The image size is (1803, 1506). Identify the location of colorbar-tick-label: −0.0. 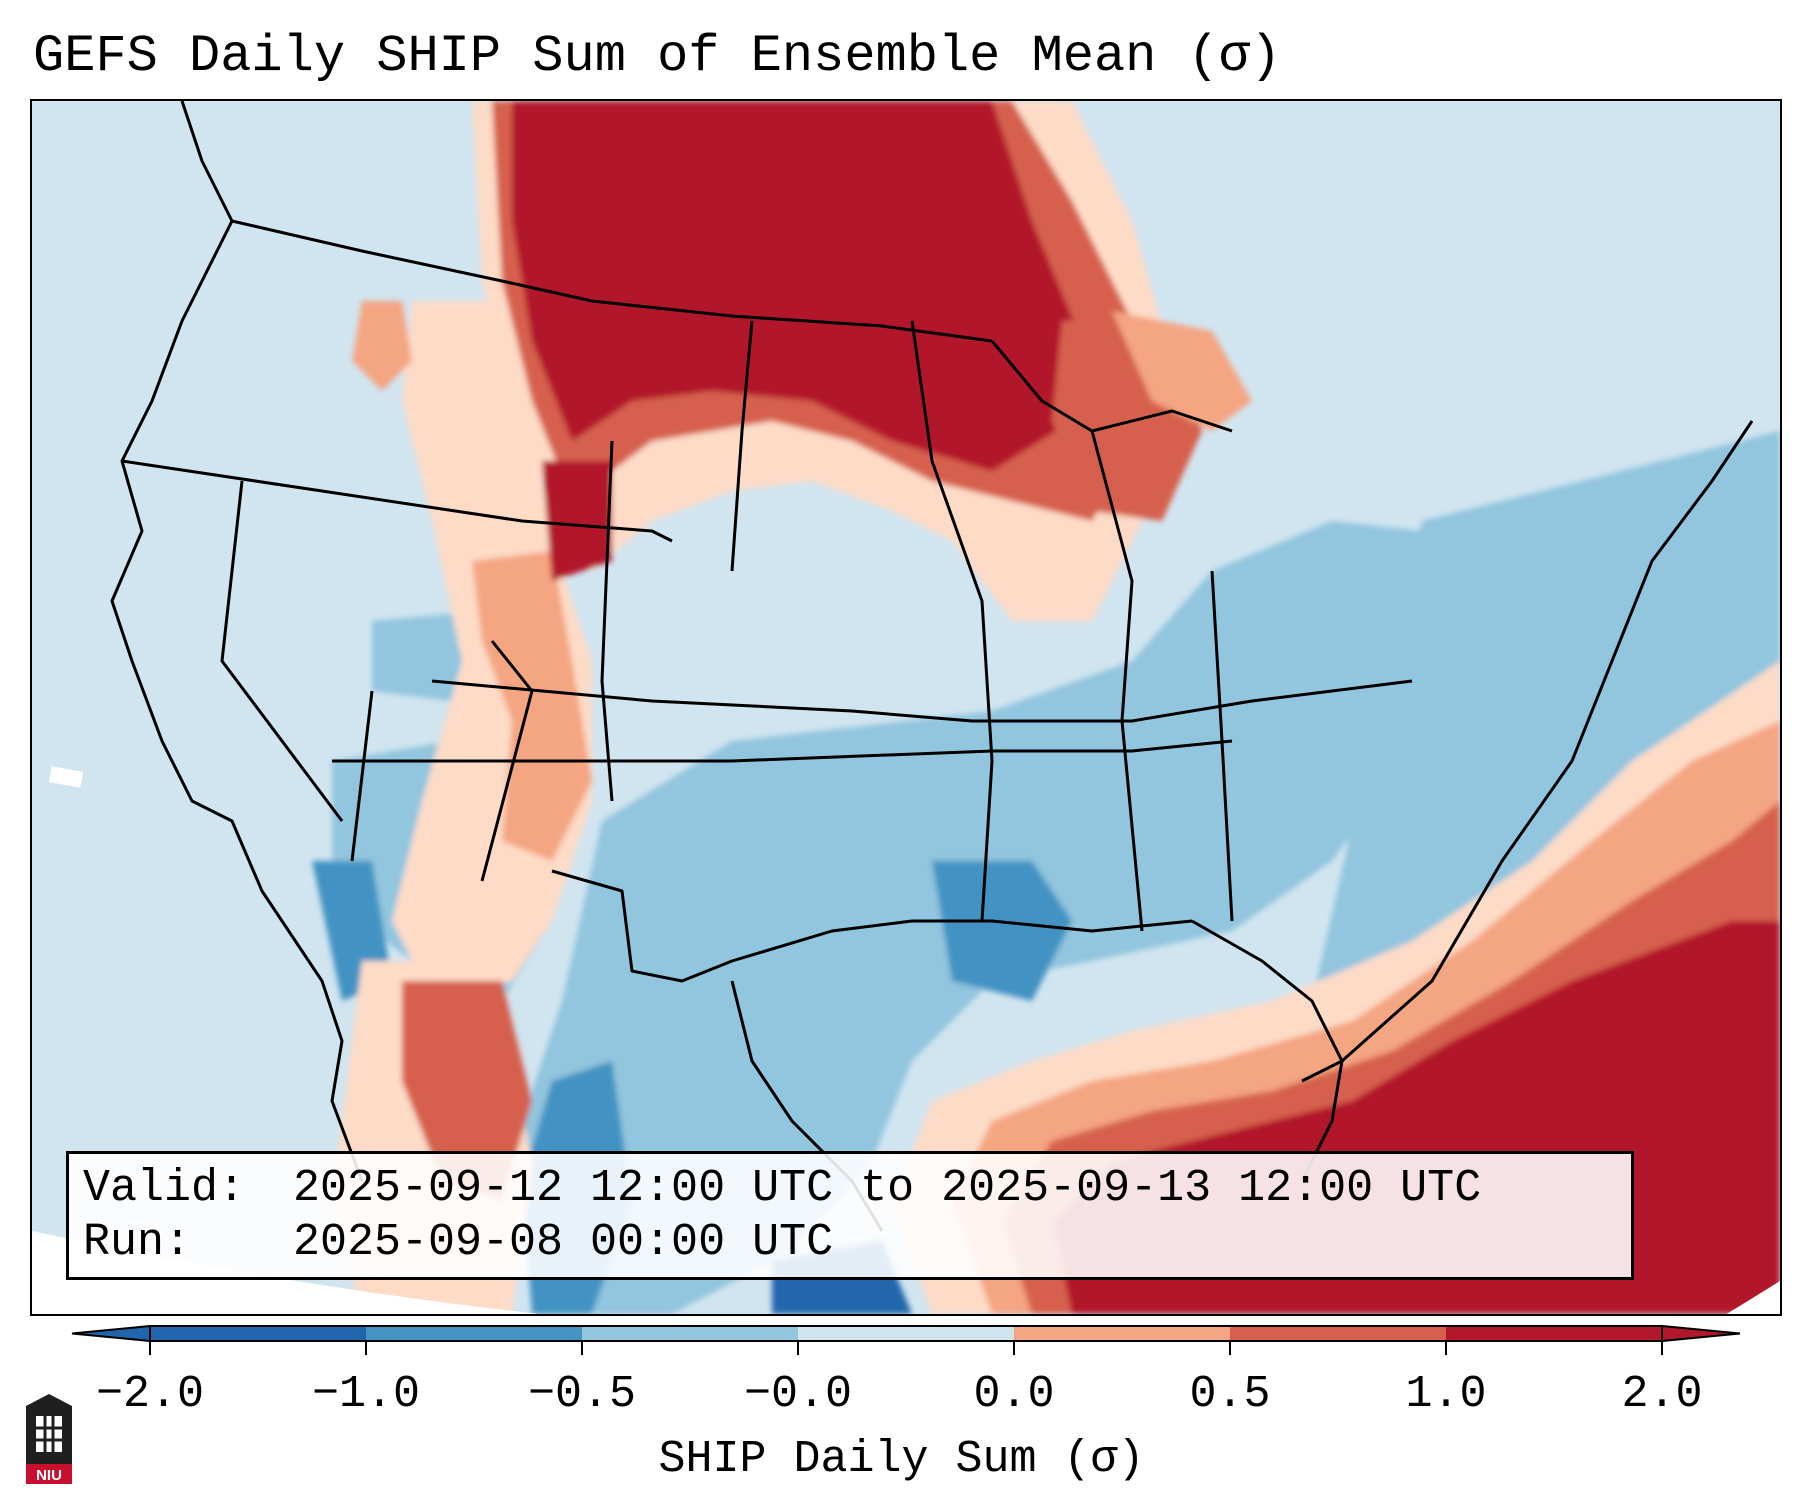
(798, 1394).